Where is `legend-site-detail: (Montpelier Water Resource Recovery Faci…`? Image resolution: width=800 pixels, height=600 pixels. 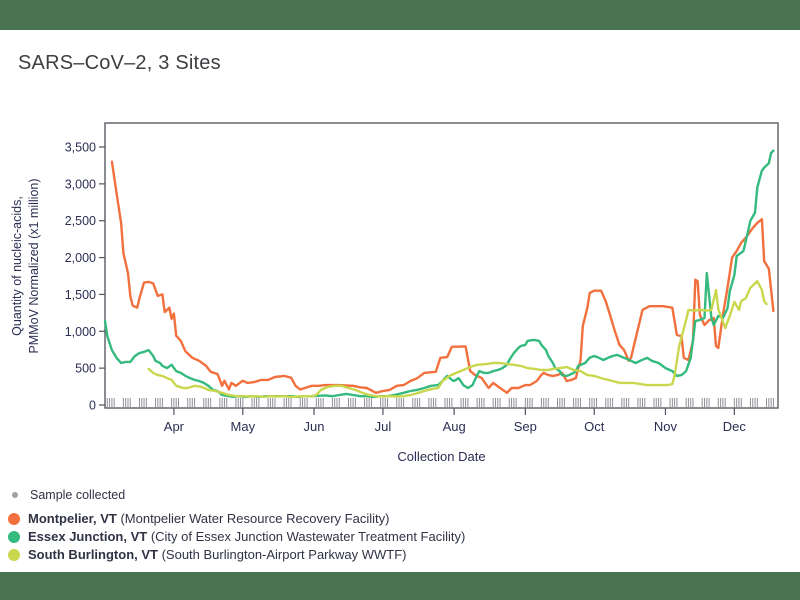
legend-site-detail: (Montpelier Water Resource Recovery Faci… is located at coordinates (253, 518).